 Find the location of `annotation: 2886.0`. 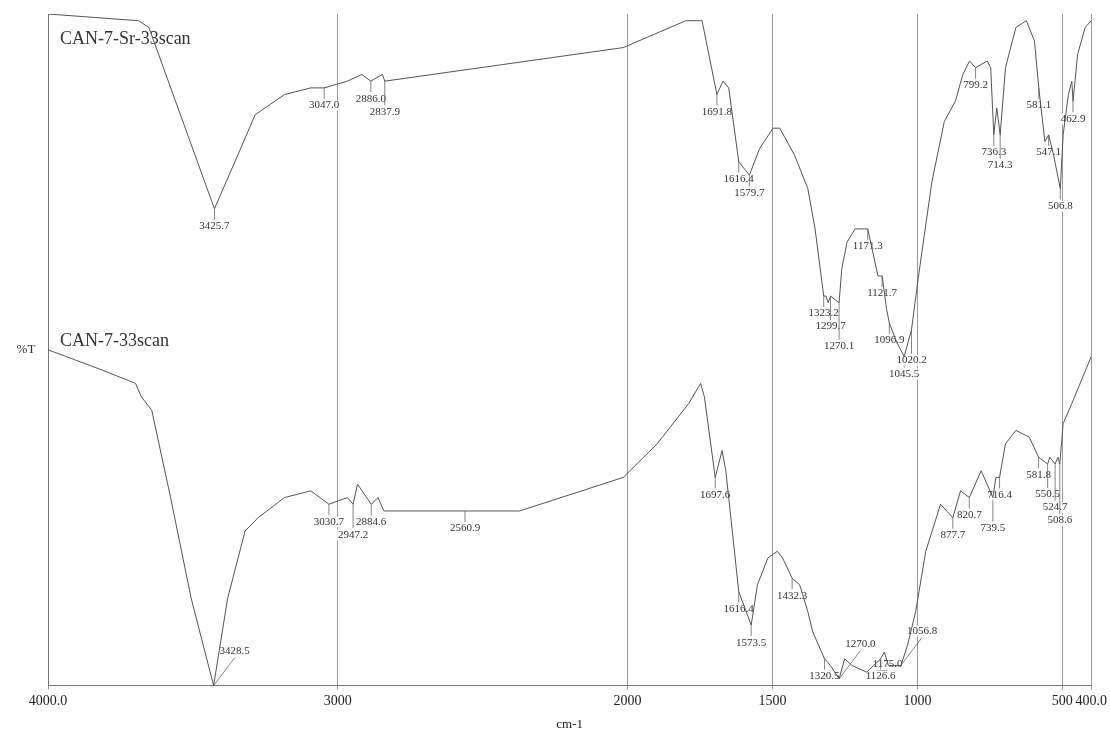

annotation: 2886.0 is located at coordinates (371, 97).